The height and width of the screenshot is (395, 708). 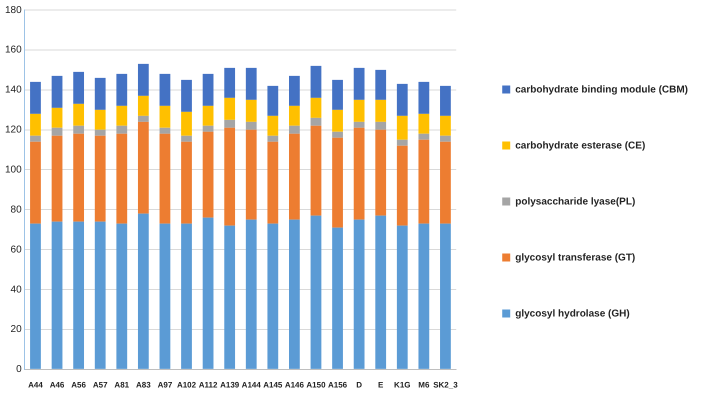 I want to click on x-tick-label: SK2_3, so click(x=445, y=385).